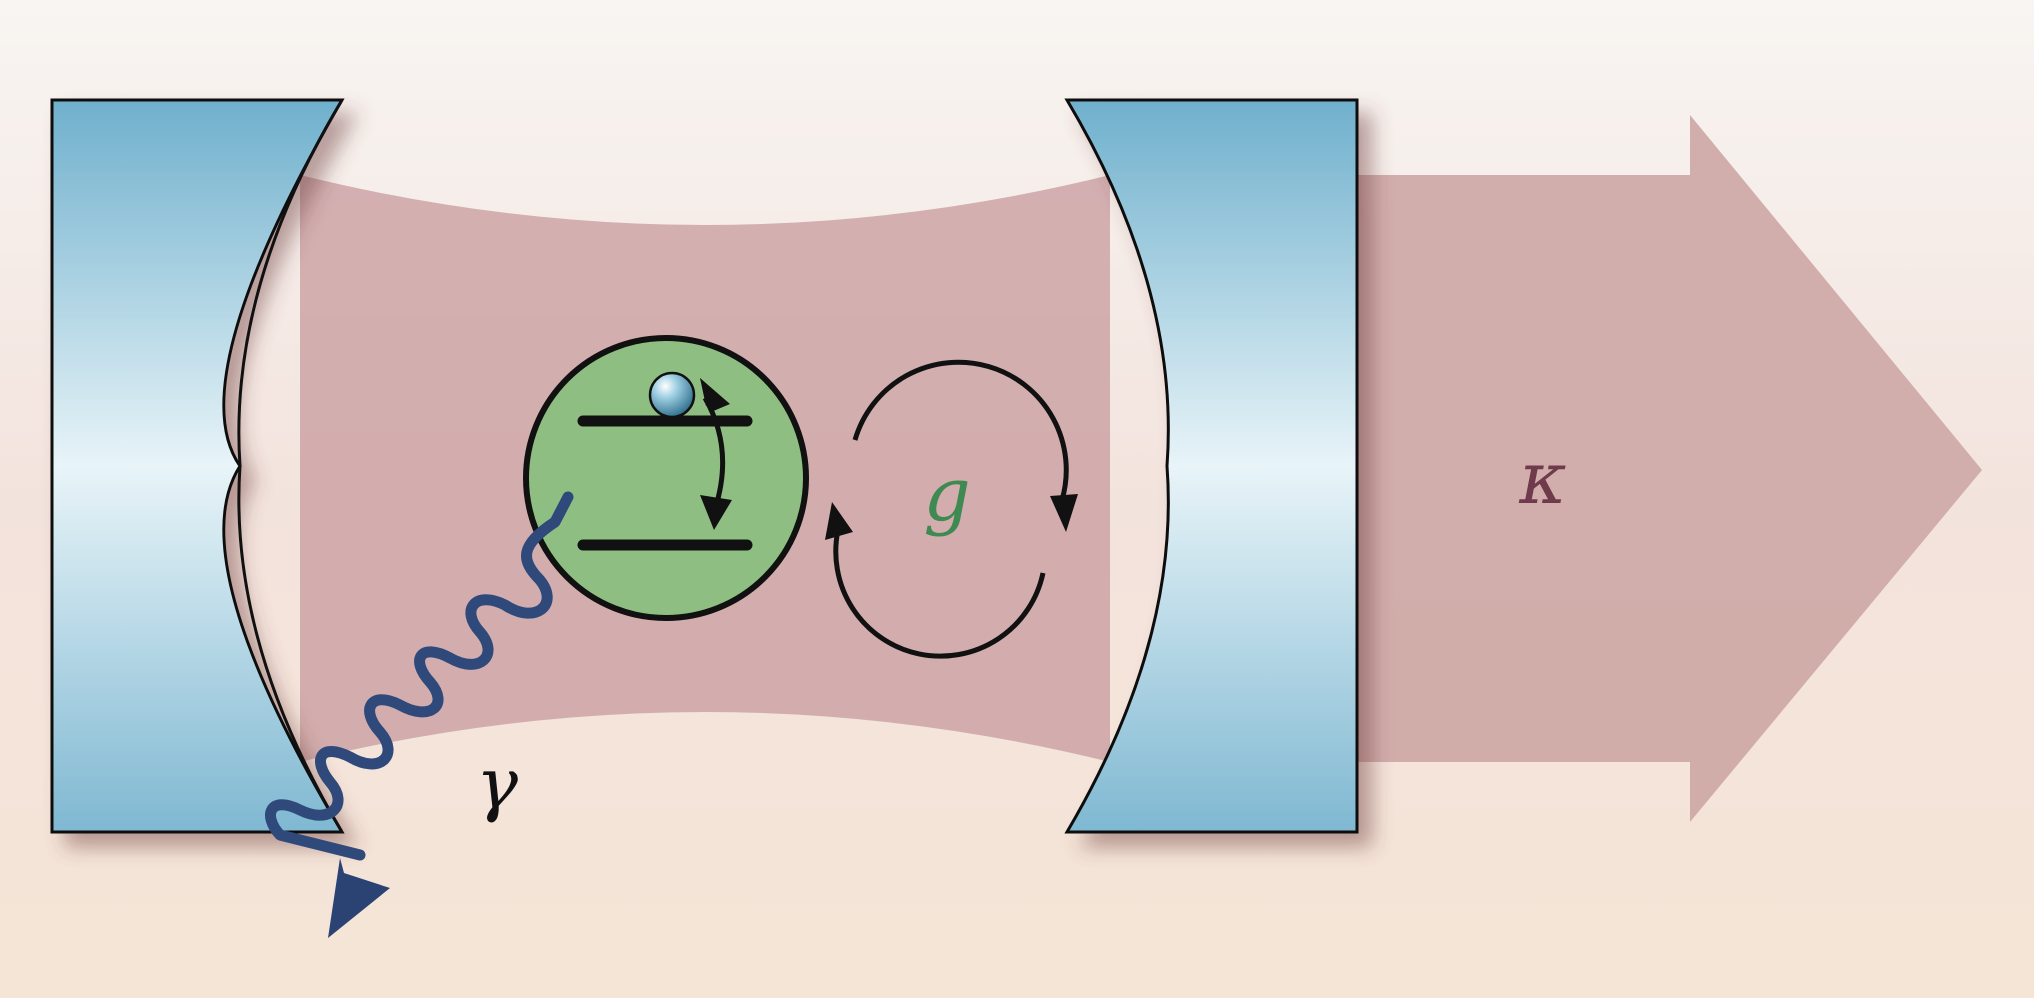  What do you see at coordinates (419, 714) in the screenshot?
I see `emitted-photon` at bounding box center [419, 714].